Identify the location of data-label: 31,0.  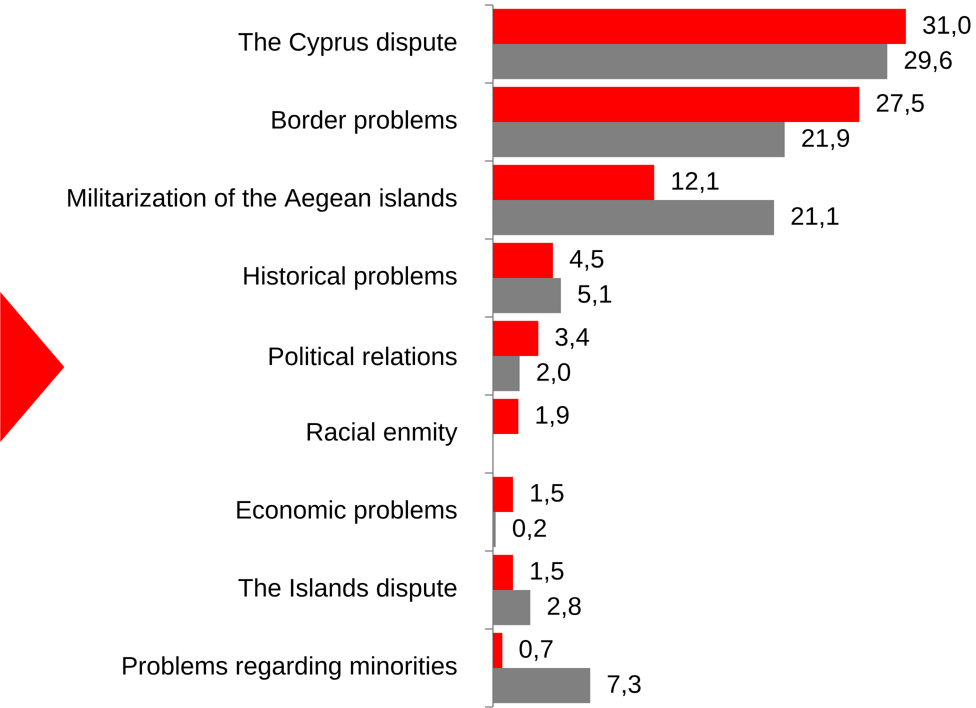
(946, 27).